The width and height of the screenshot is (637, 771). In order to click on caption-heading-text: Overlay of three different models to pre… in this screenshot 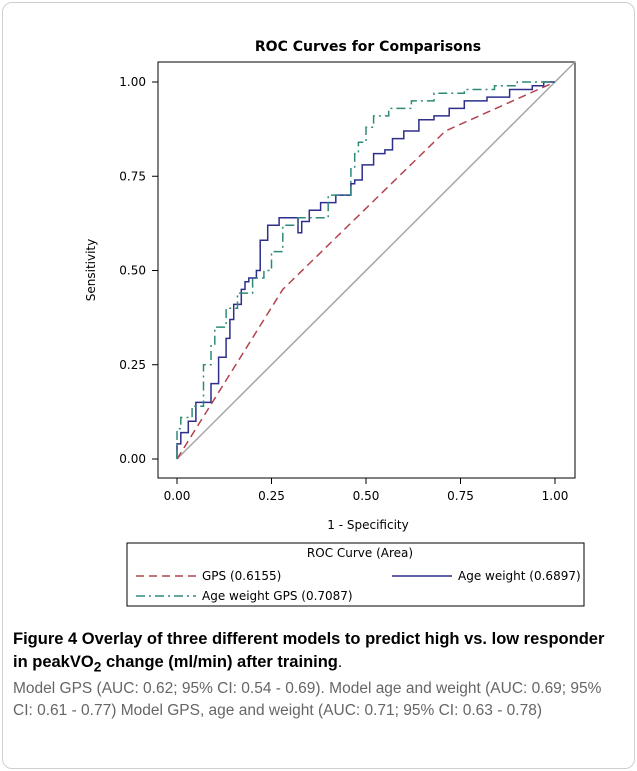, I will do `click(309, 650)`.